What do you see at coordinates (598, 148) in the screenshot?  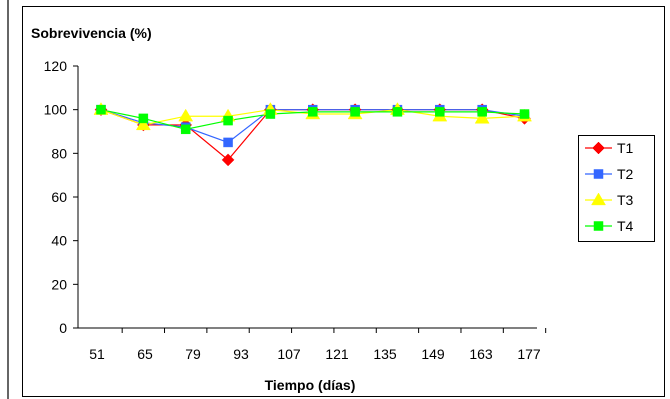 I see `legend-marker-t1` at bounding box center [598, 148].